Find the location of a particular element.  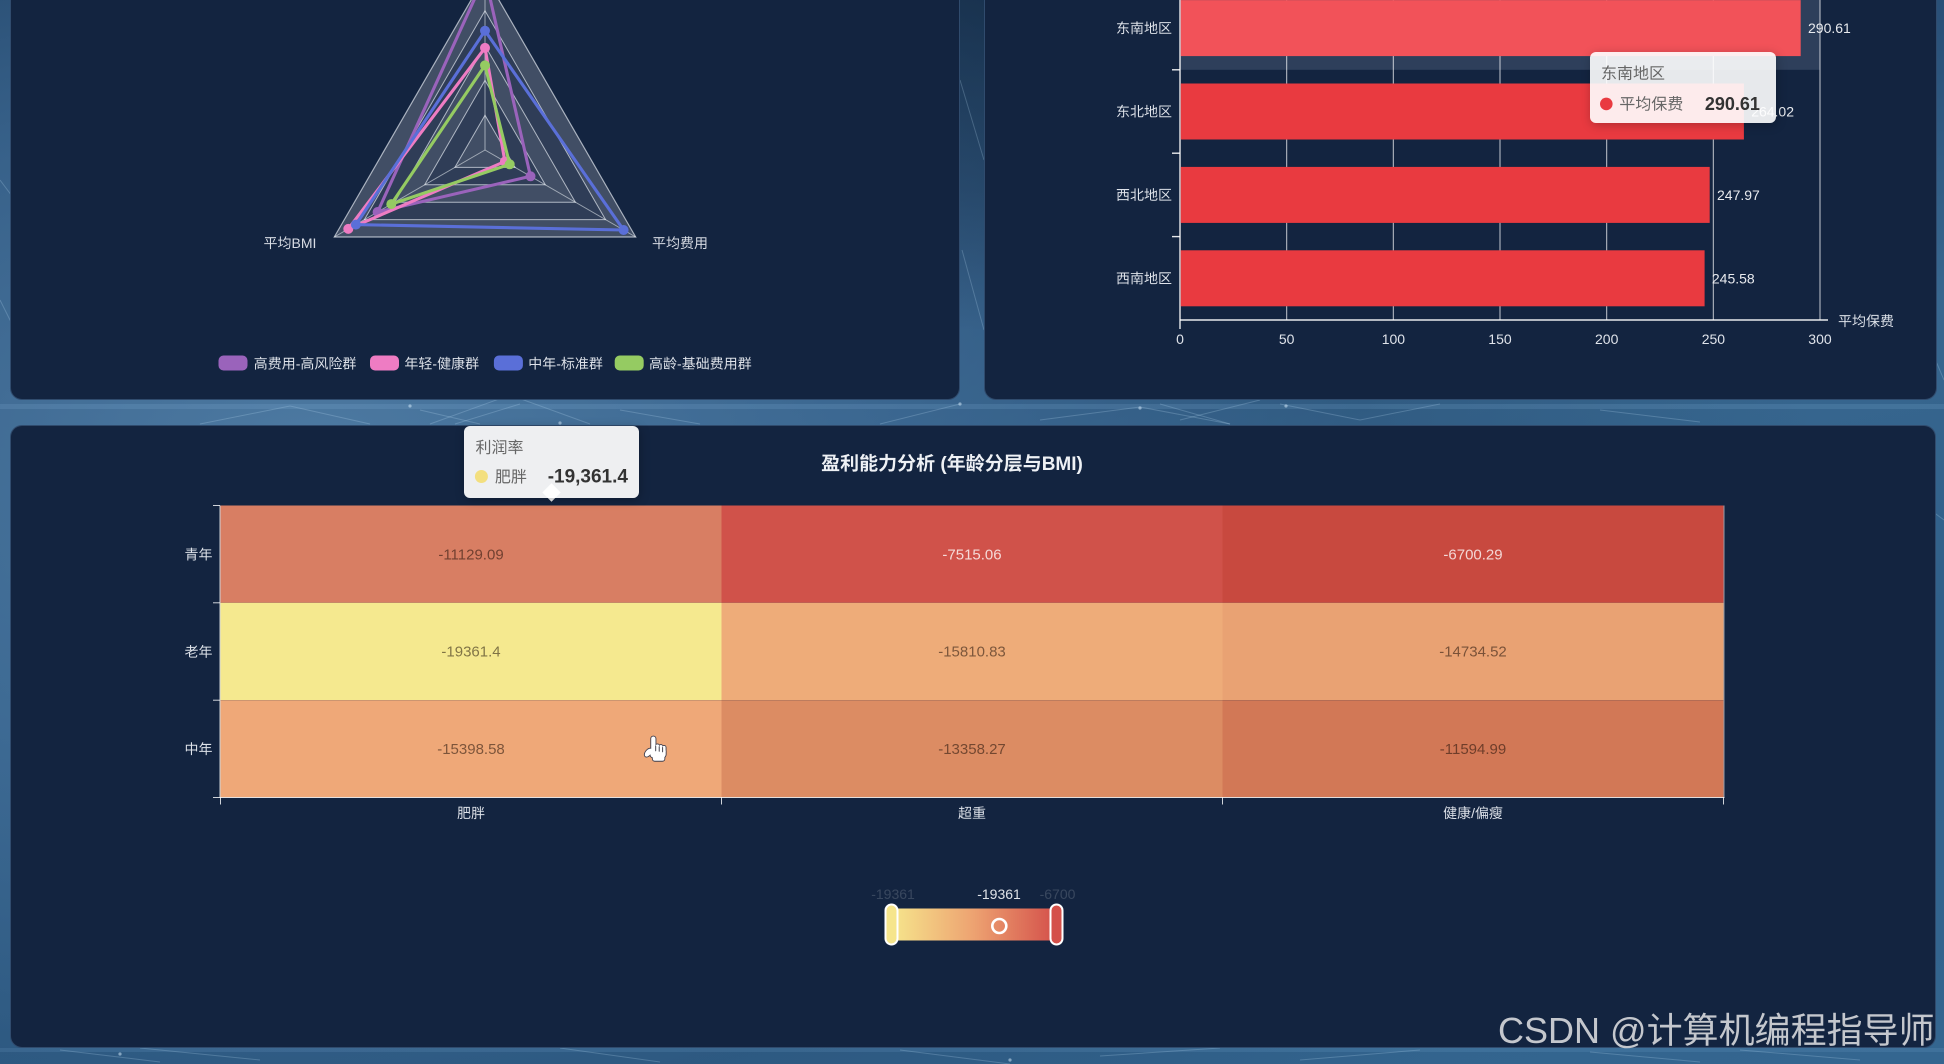

svg-text: -13358.27 is located at coordinates (972, 749).